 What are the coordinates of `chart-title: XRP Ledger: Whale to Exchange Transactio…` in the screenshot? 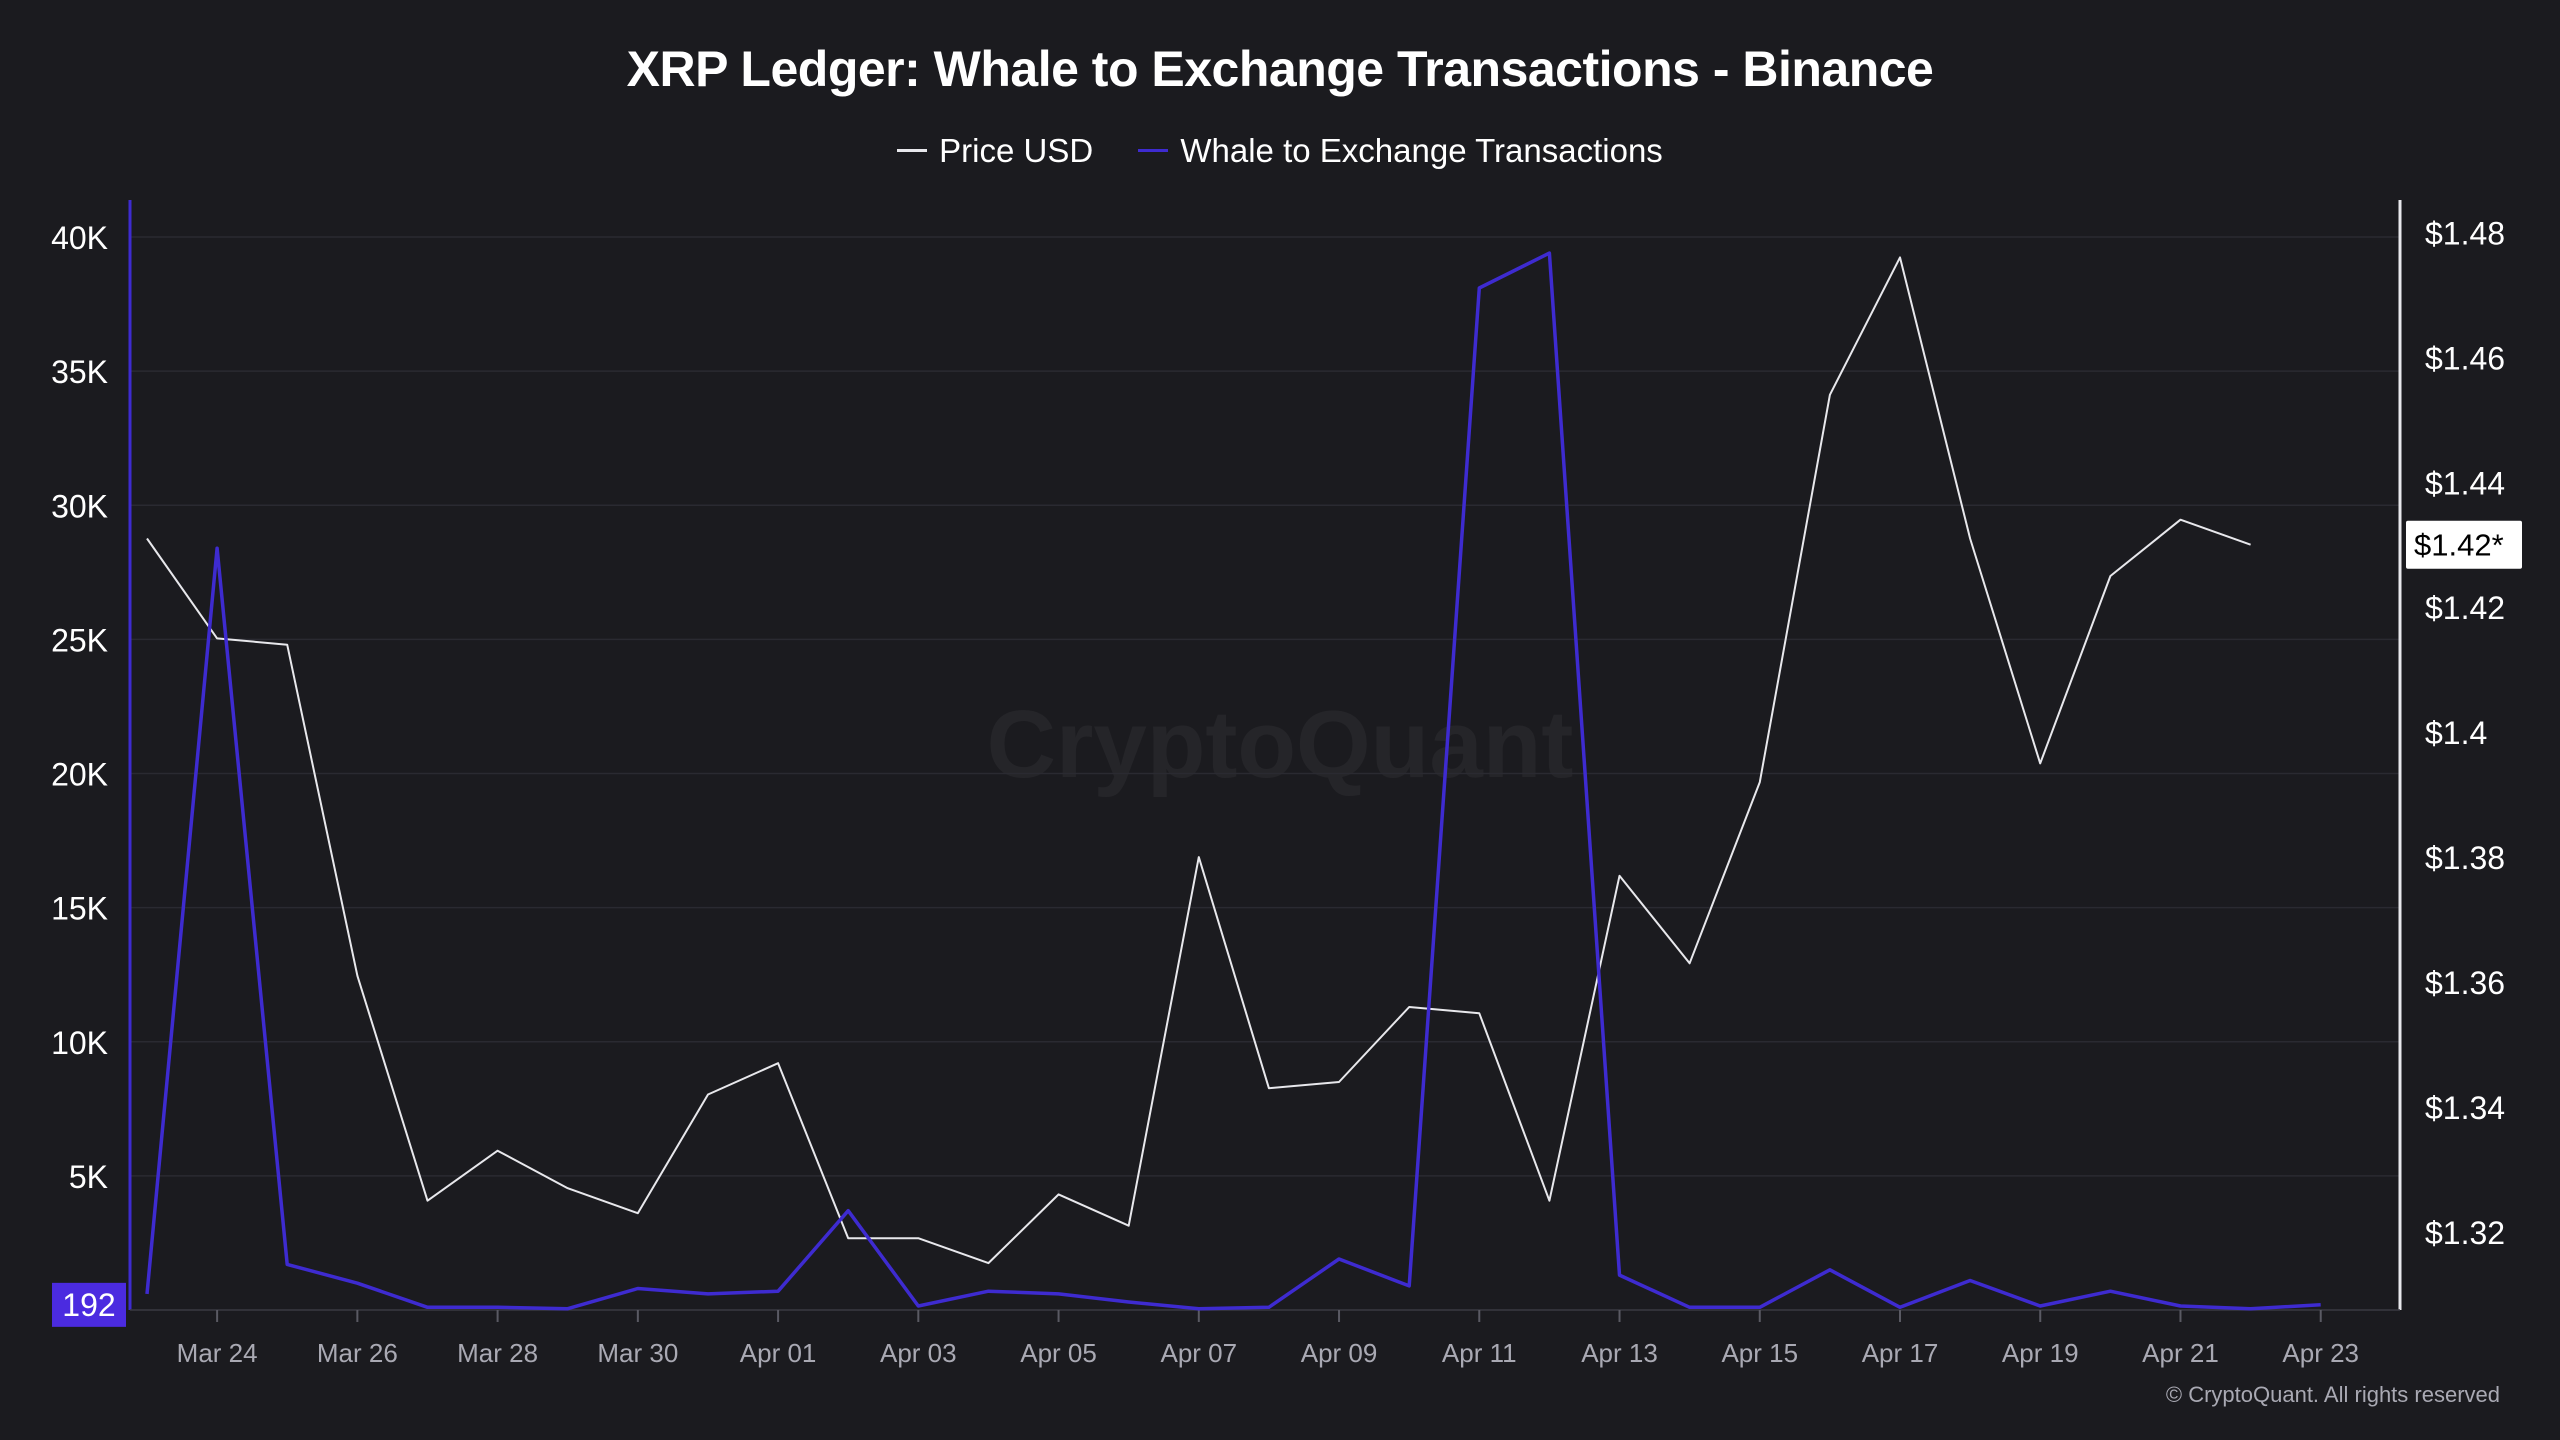 It's located at (1280, 69).